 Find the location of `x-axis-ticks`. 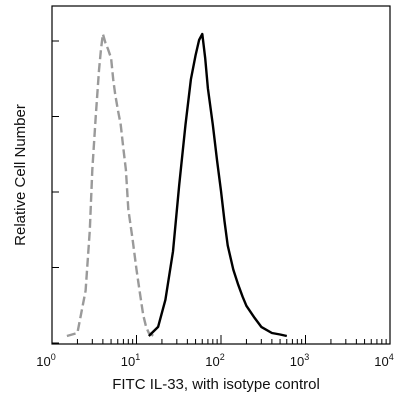

x-axis-ticks is located at coordinates (221, 339).